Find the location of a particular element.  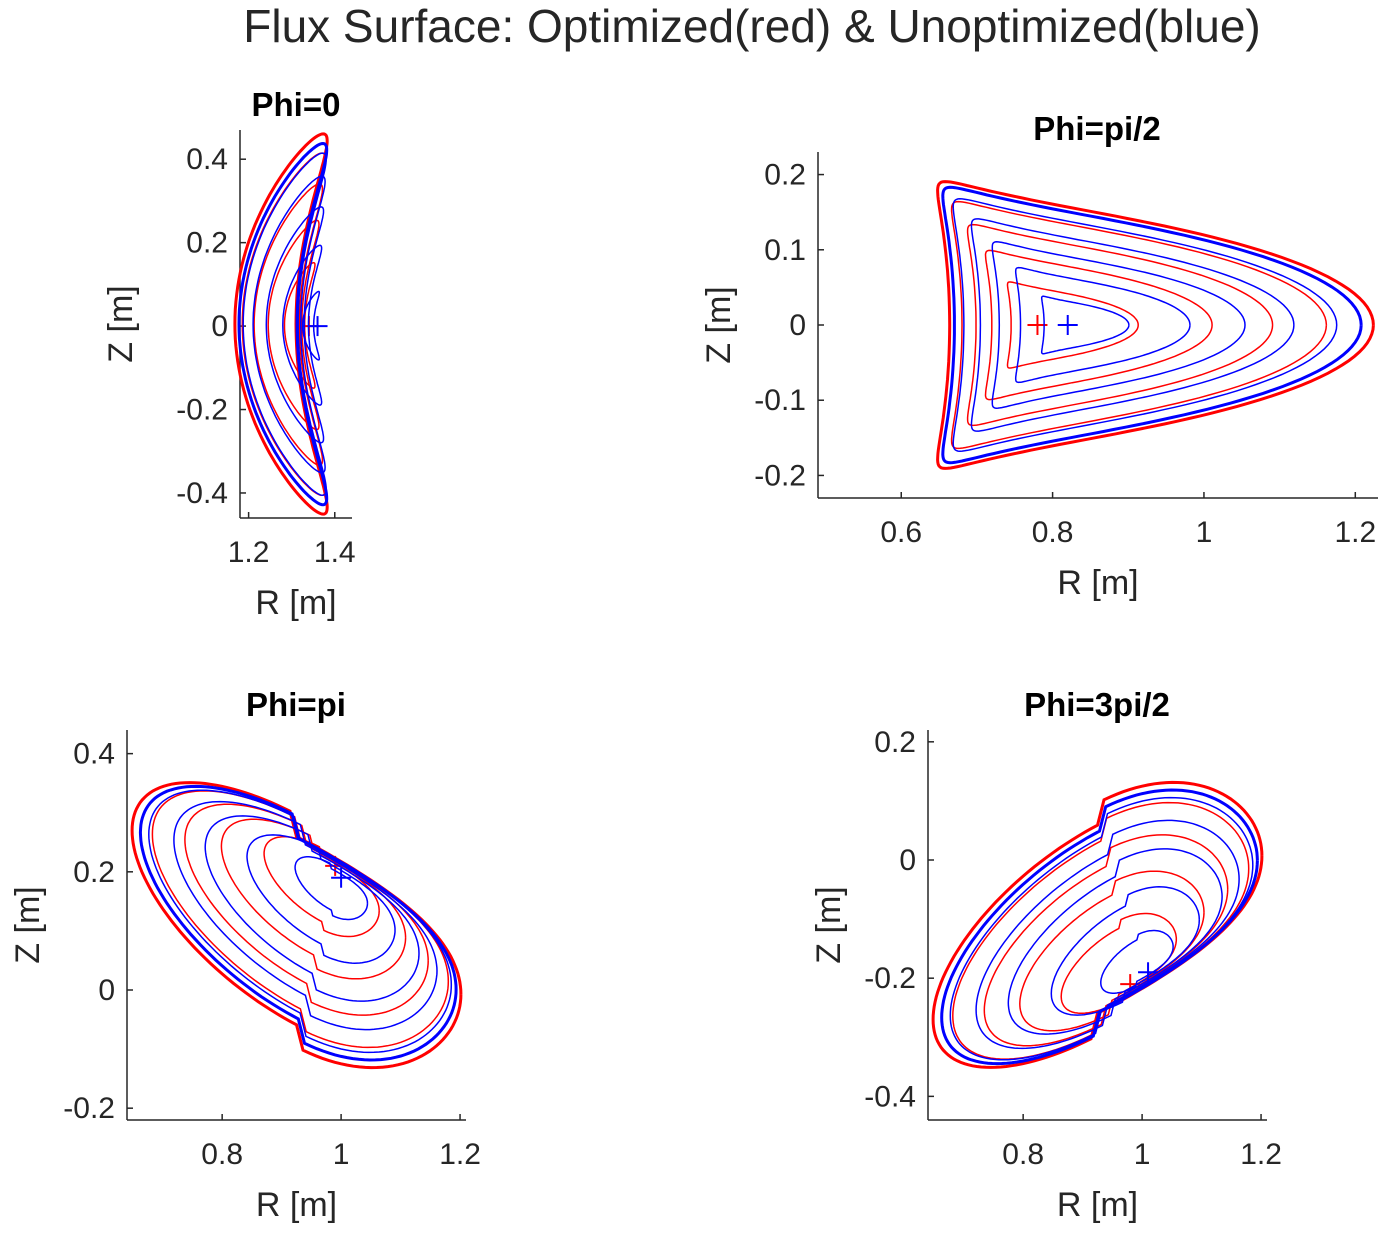

subplot-title: Phi=pi is located at coordinates (296, 704).